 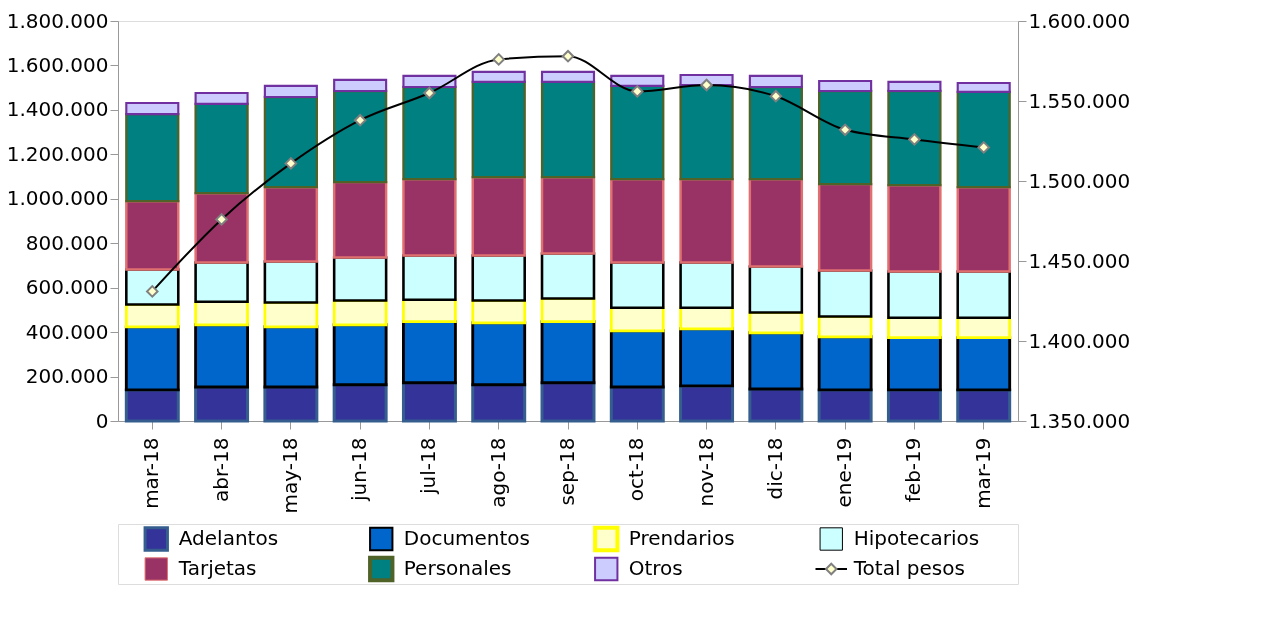 I want to click on legend-label: Personales, so click(x=457, y=568).